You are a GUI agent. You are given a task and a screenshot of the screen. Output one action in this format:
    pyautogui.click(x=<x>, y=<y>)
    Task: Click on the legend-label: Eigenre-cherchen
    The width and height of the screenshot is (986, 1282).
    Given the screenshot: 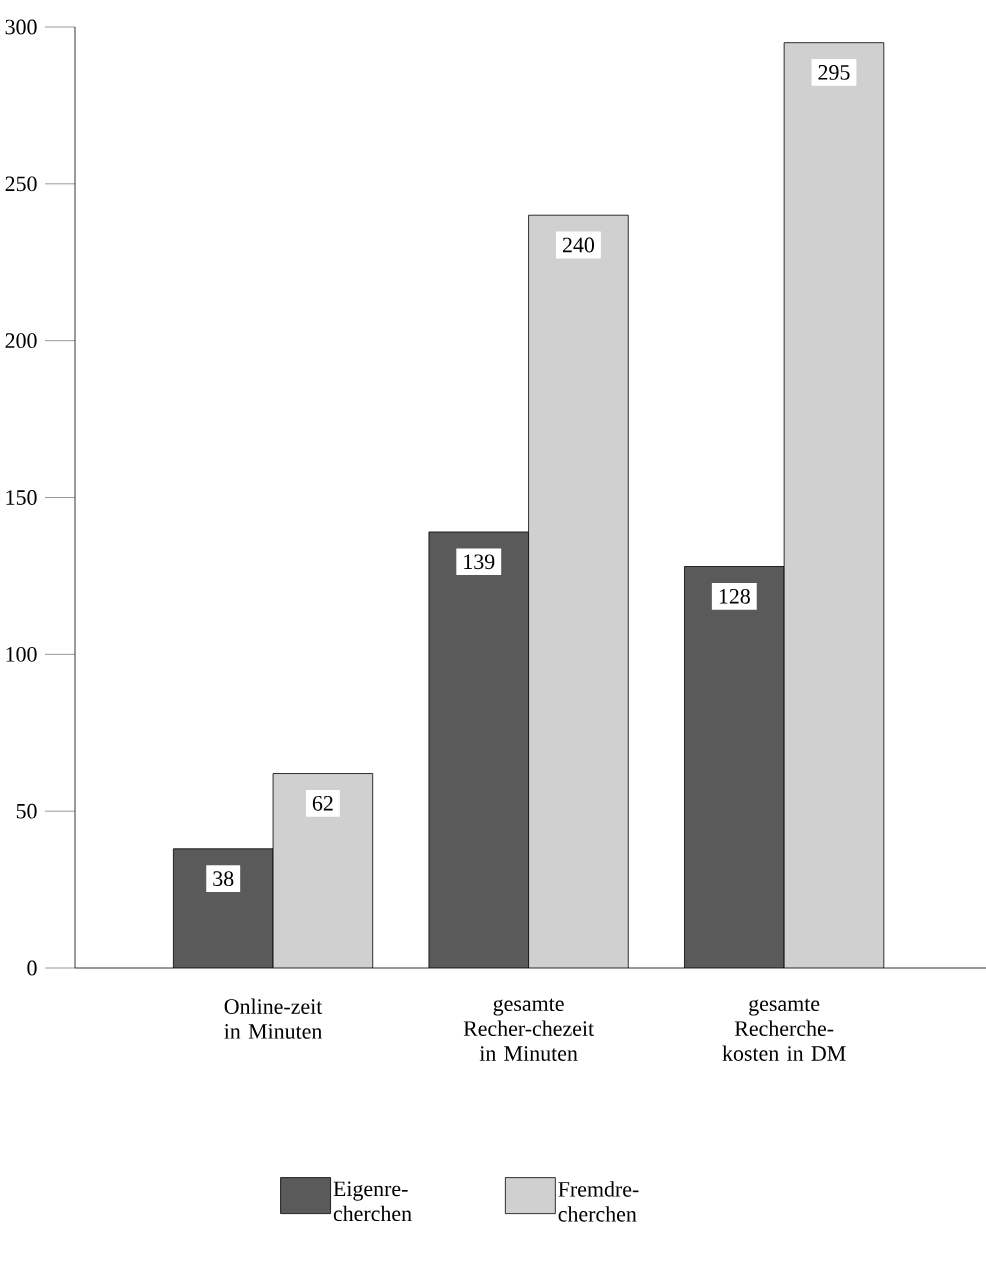 What is the action you would take?
    pyautogui.click(x=372, y=1201)
    